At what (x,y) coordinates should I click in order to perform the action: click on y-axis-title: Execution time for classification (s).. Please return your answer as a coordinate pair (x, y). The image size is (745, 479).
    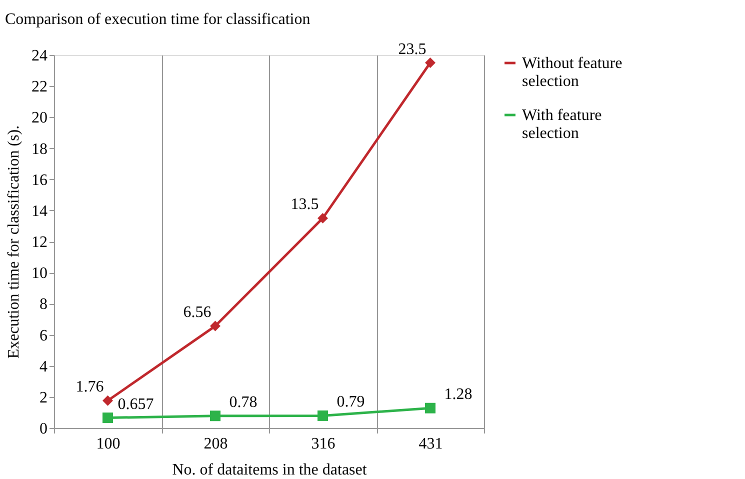
    Looking at the image, I should click on (14, 242).